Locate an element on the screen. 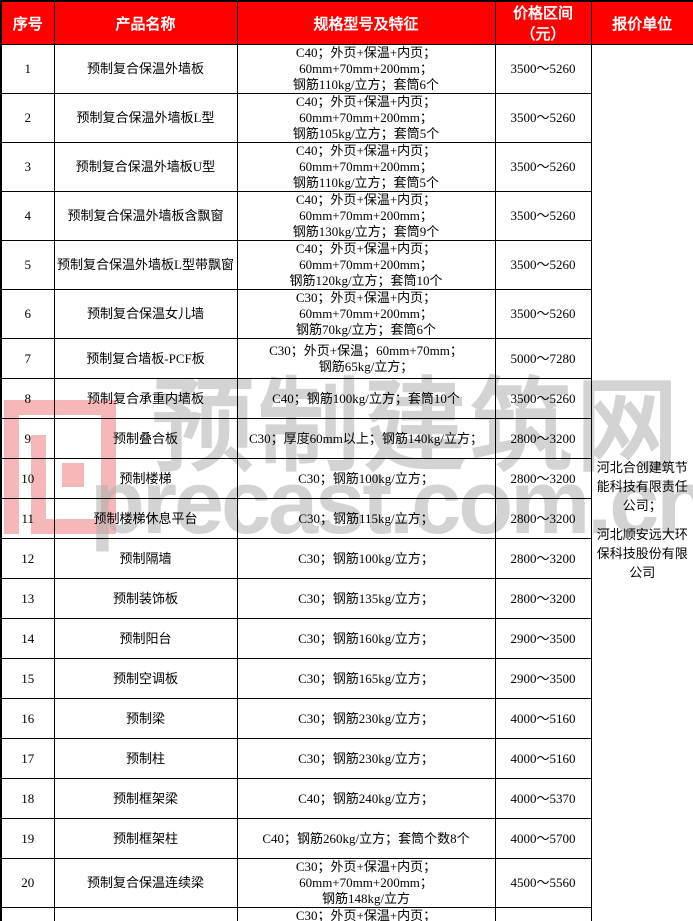 This screenshot has width=693, height=921. header-quoting-unit: 报价单位 is located at coordinates (641, 22).